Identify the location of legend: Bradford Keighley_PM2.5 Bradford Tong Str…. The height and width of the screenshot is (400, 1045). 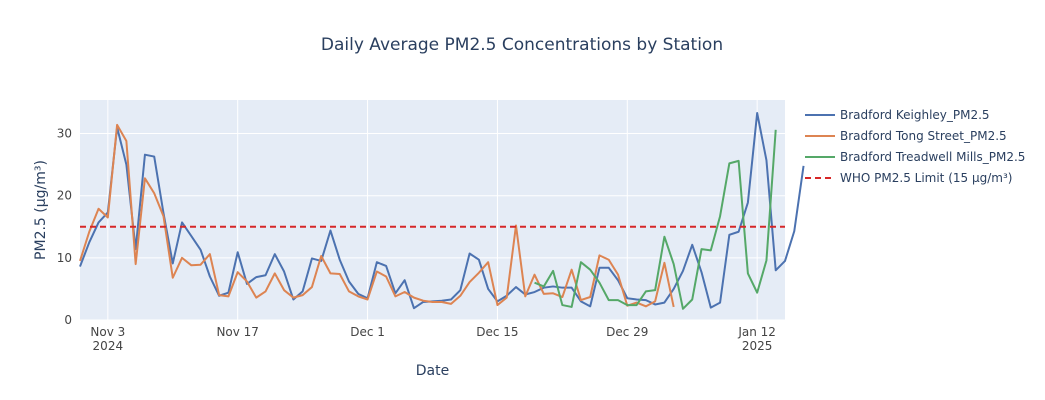
(915, 146).